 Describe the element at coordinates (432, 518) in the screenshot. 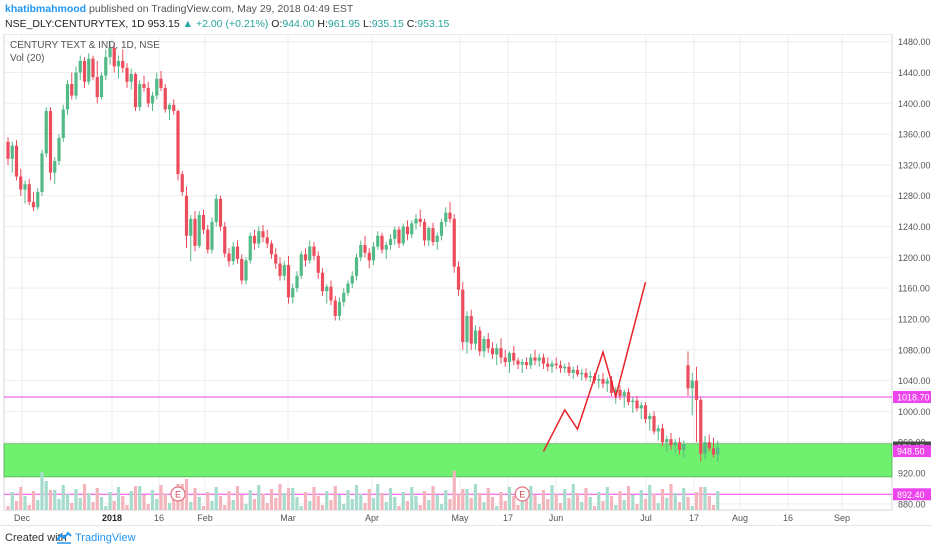

I see `time-axis: Dec 2018 16 Feb Mar Apr May 17 Jun Jul 17 Aug 16 Sep` at that location.